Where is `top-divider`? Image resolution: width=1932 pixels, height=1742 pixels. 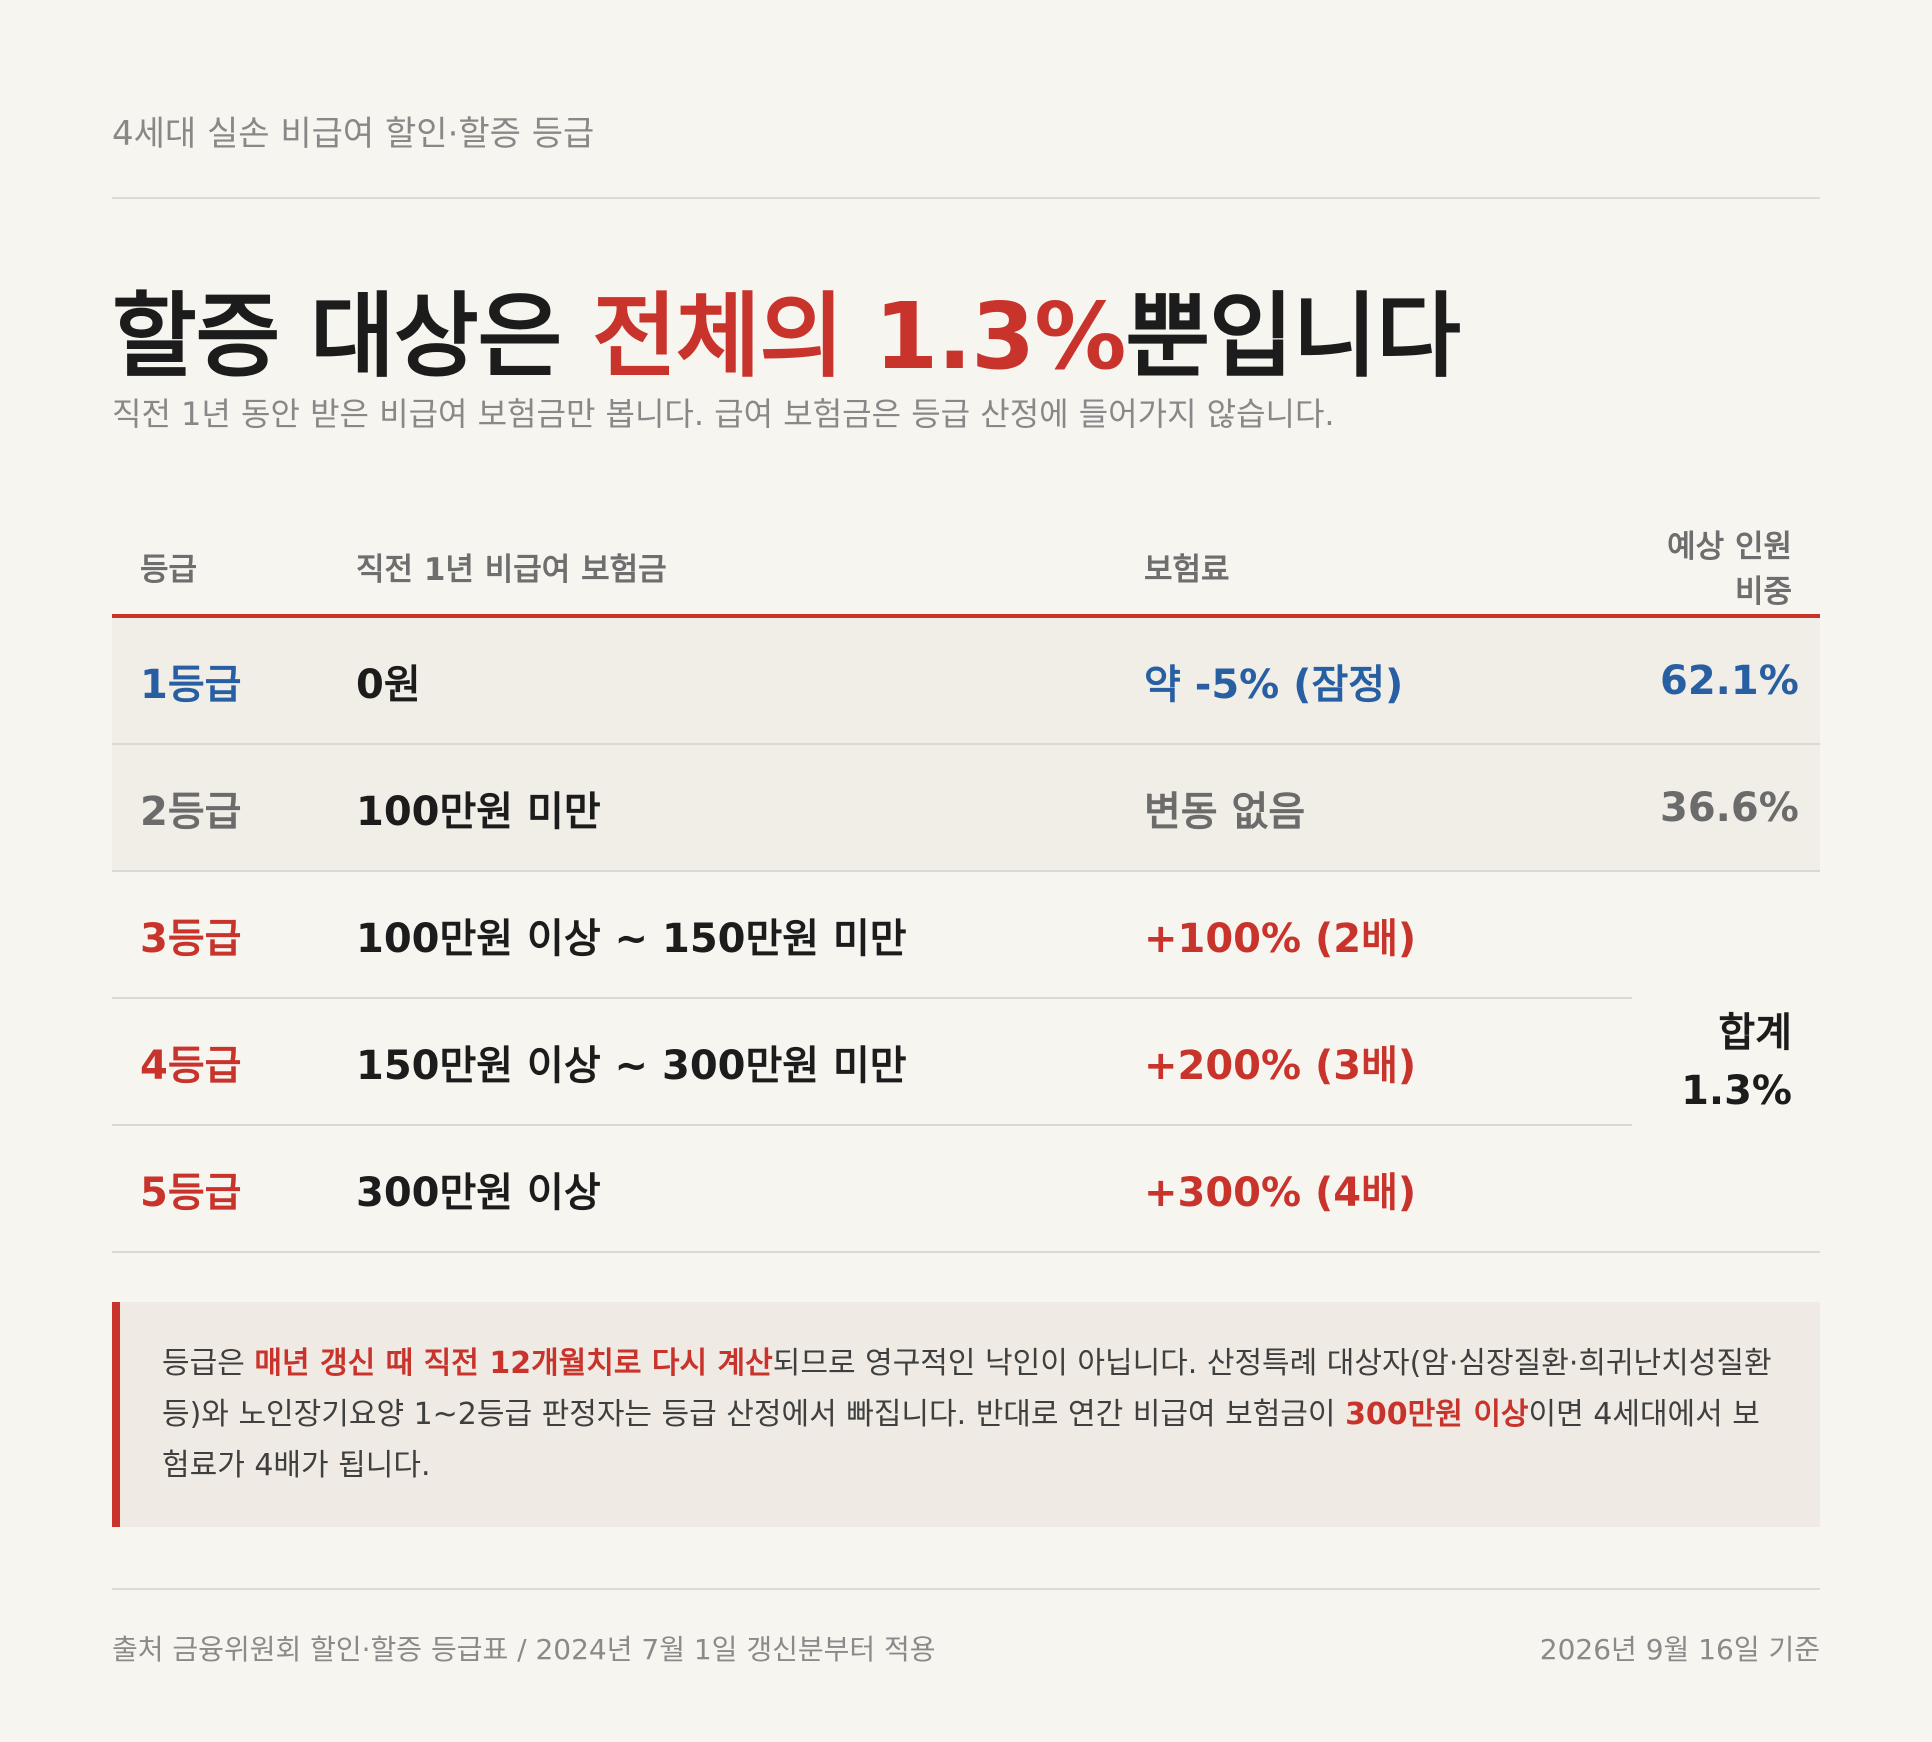 top-divider is located at coordinates (966, 198).